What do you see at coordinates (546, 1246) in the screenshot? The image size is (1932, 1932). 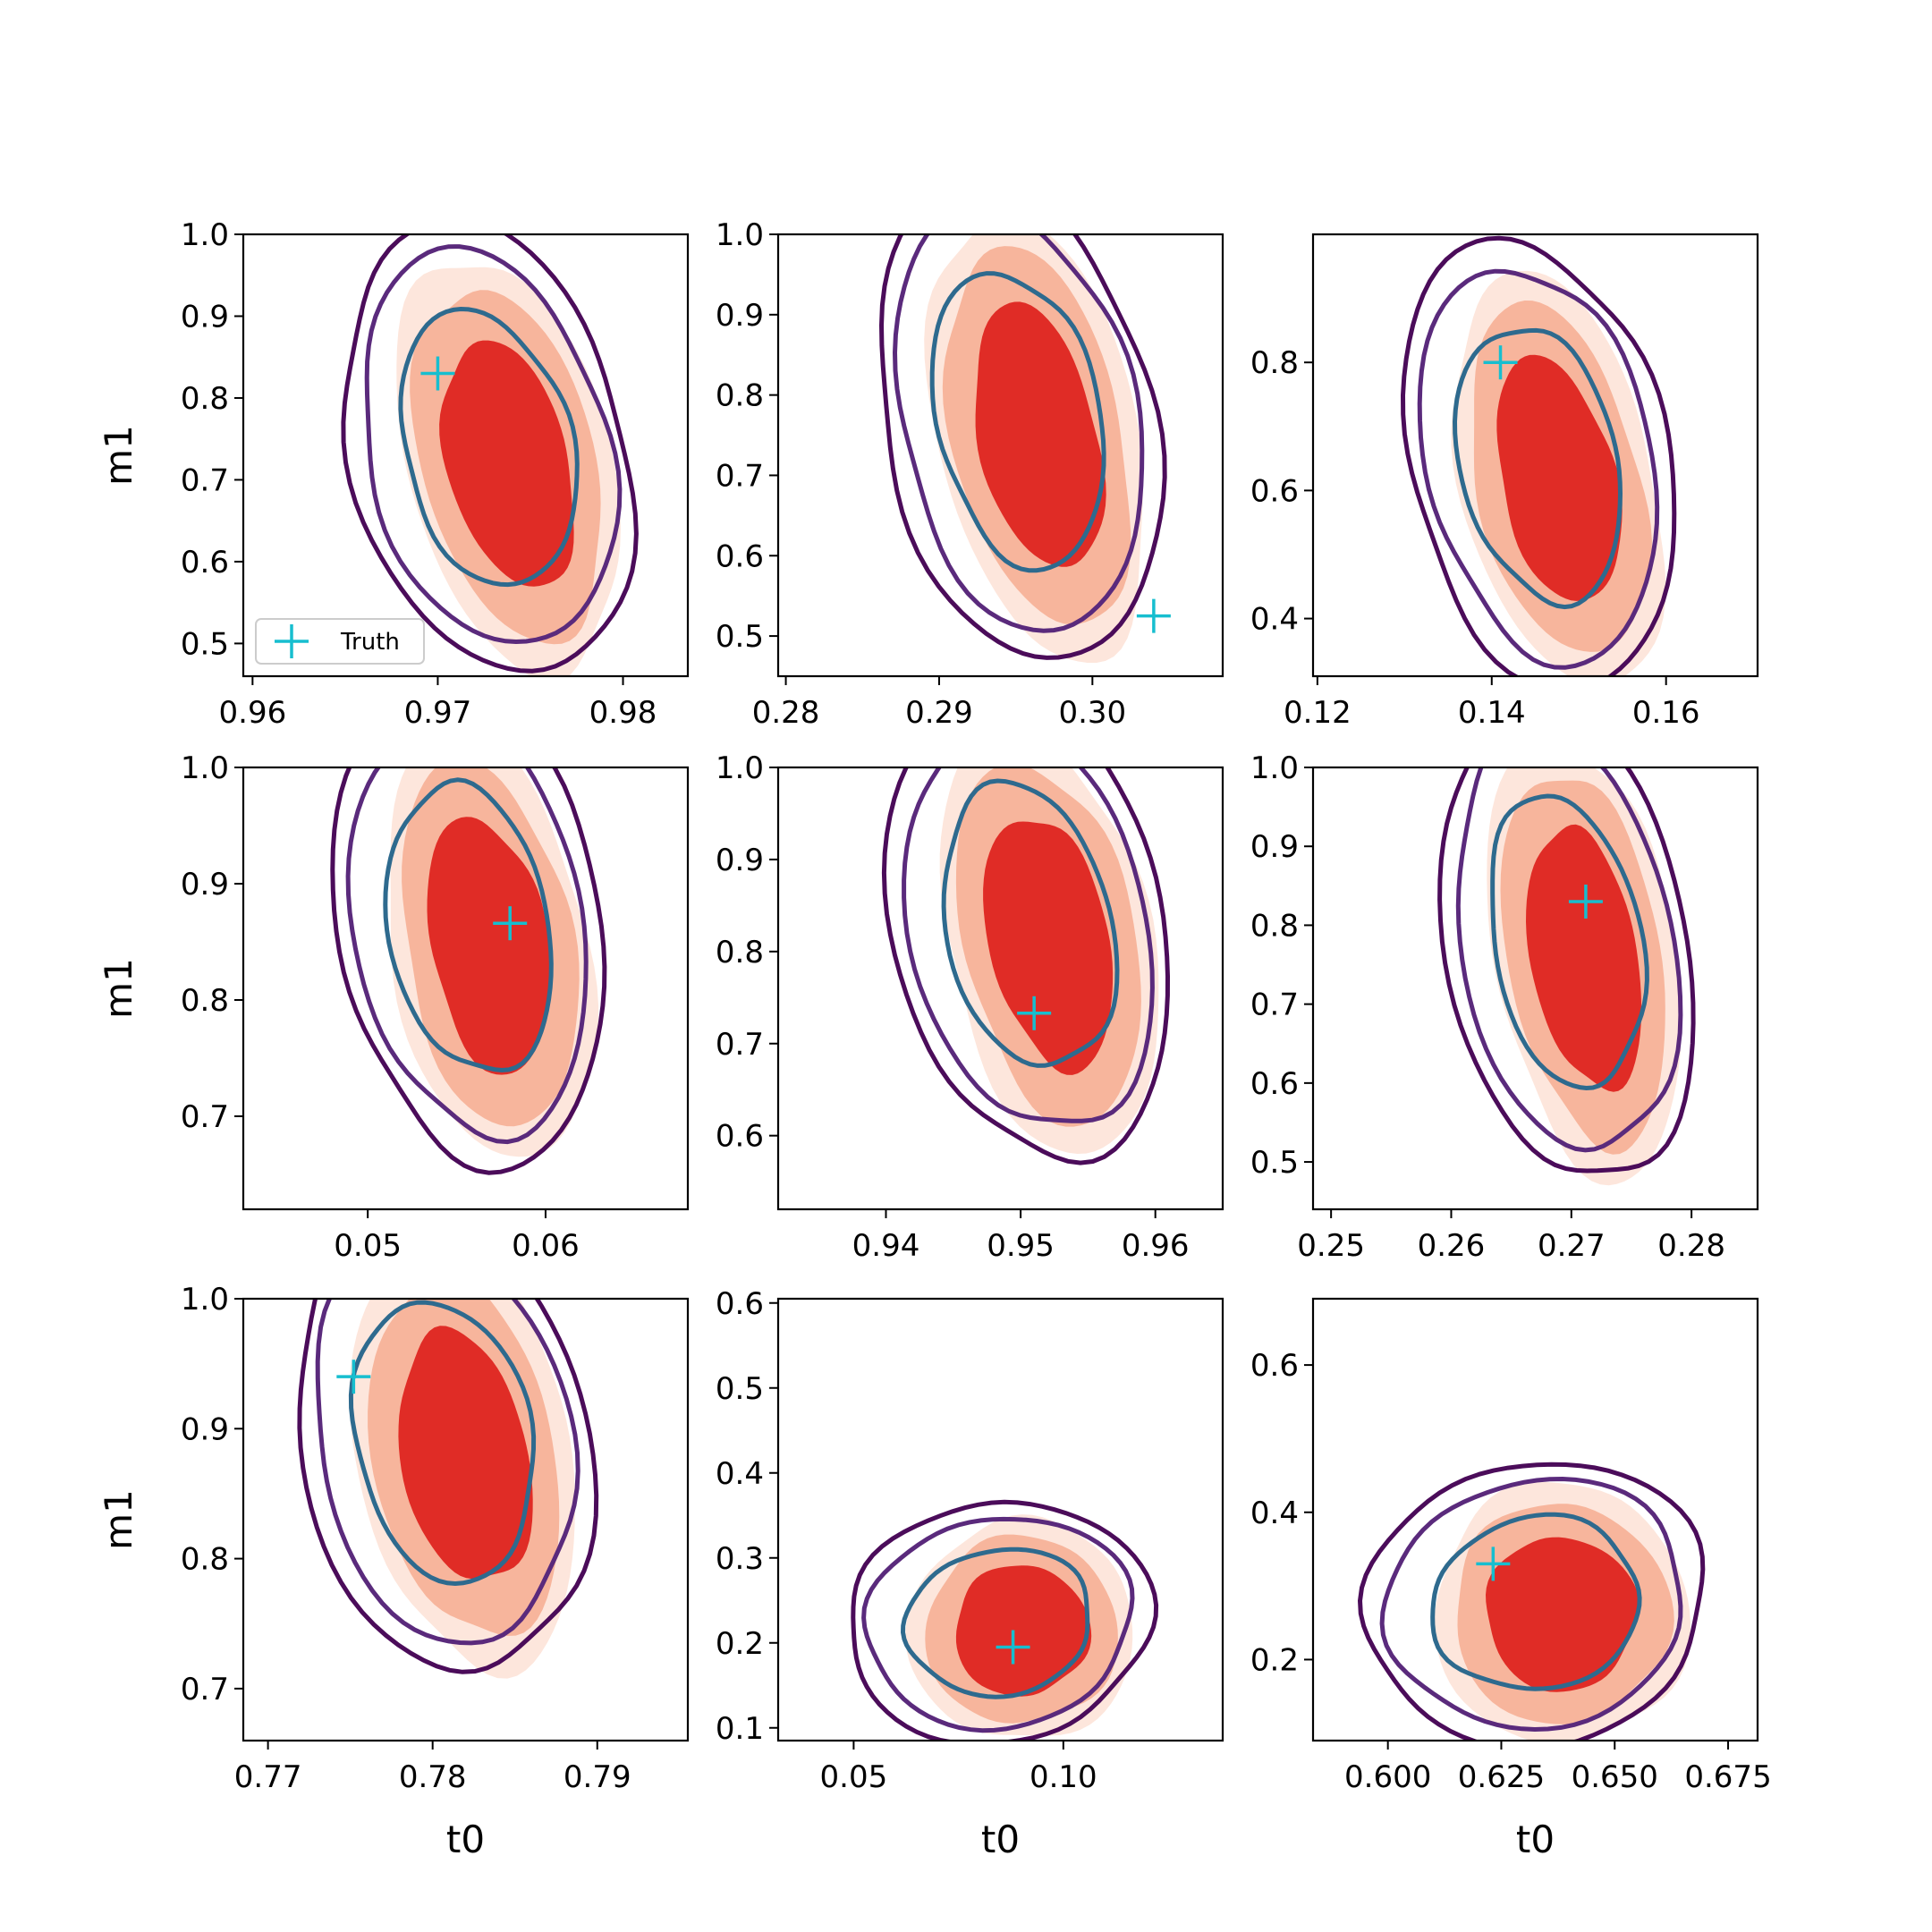 I see `x-tick-label: 0.06` at bounding box center [546, 1246].